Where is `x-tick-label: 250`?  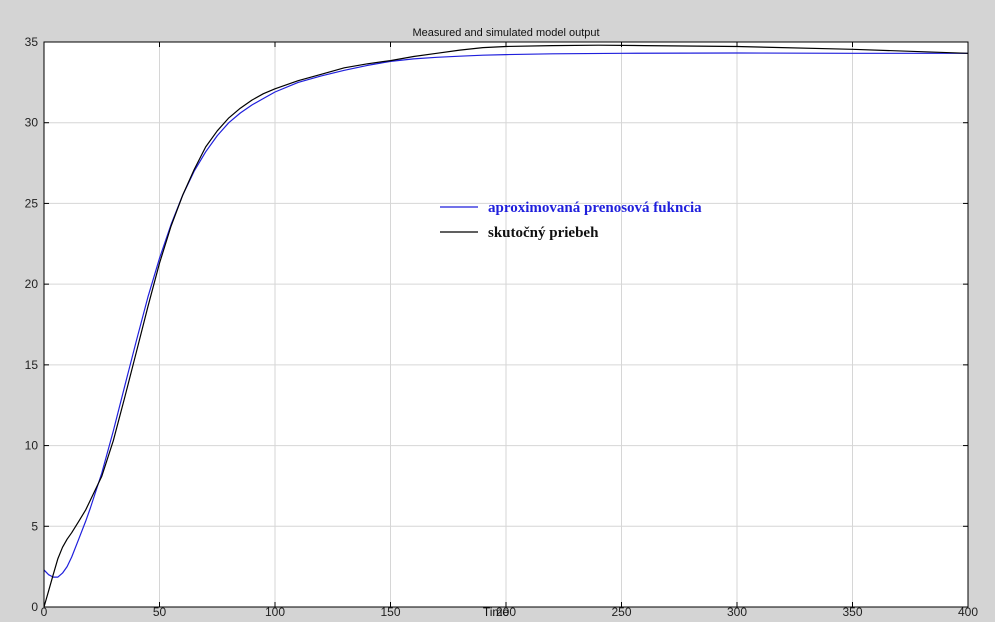 x-tick-label: 250 is located at coordinates (621, 611).